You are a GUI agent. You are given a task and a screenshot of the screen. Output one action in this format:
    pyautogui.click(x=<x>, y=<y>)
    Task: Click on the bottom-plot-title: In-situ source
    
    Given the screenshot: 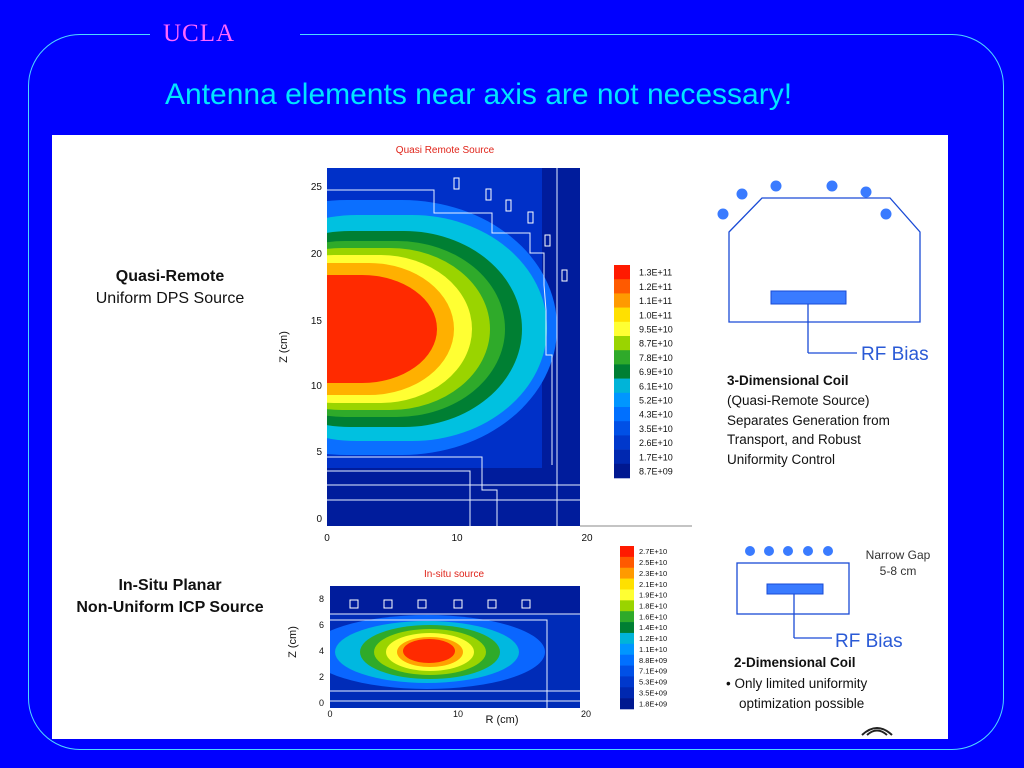 What is the action you would take?
    pyautogui.click(x=454, y=574)
    